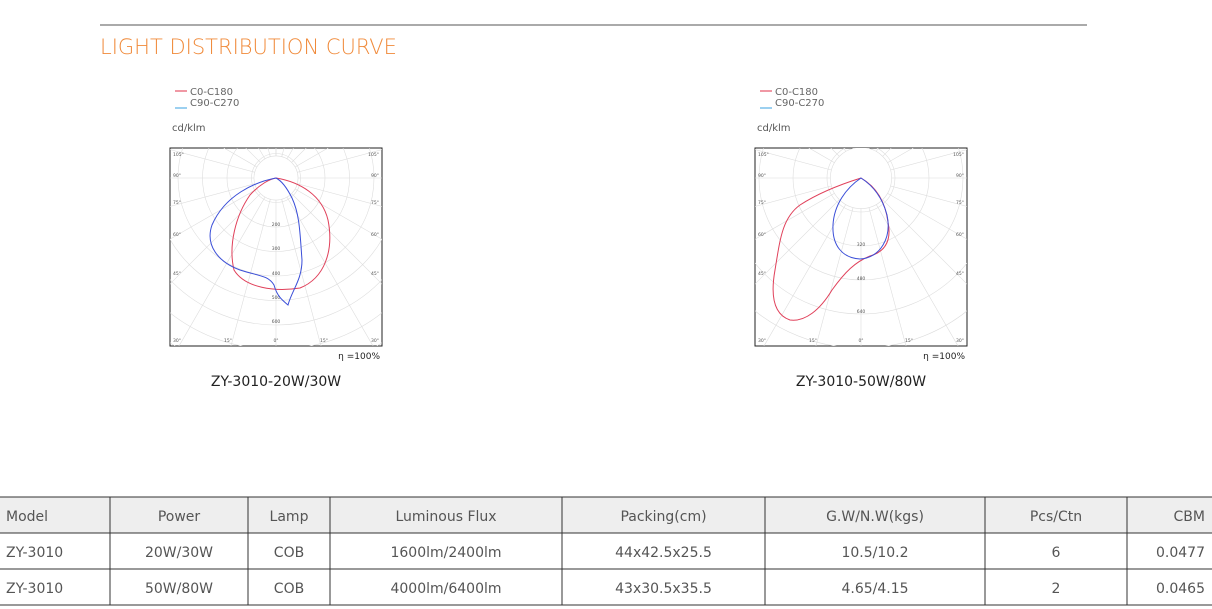 This screenshot has width=1212, height=609. I want to click on table-cell: 0.0477, so click(1180, 553).